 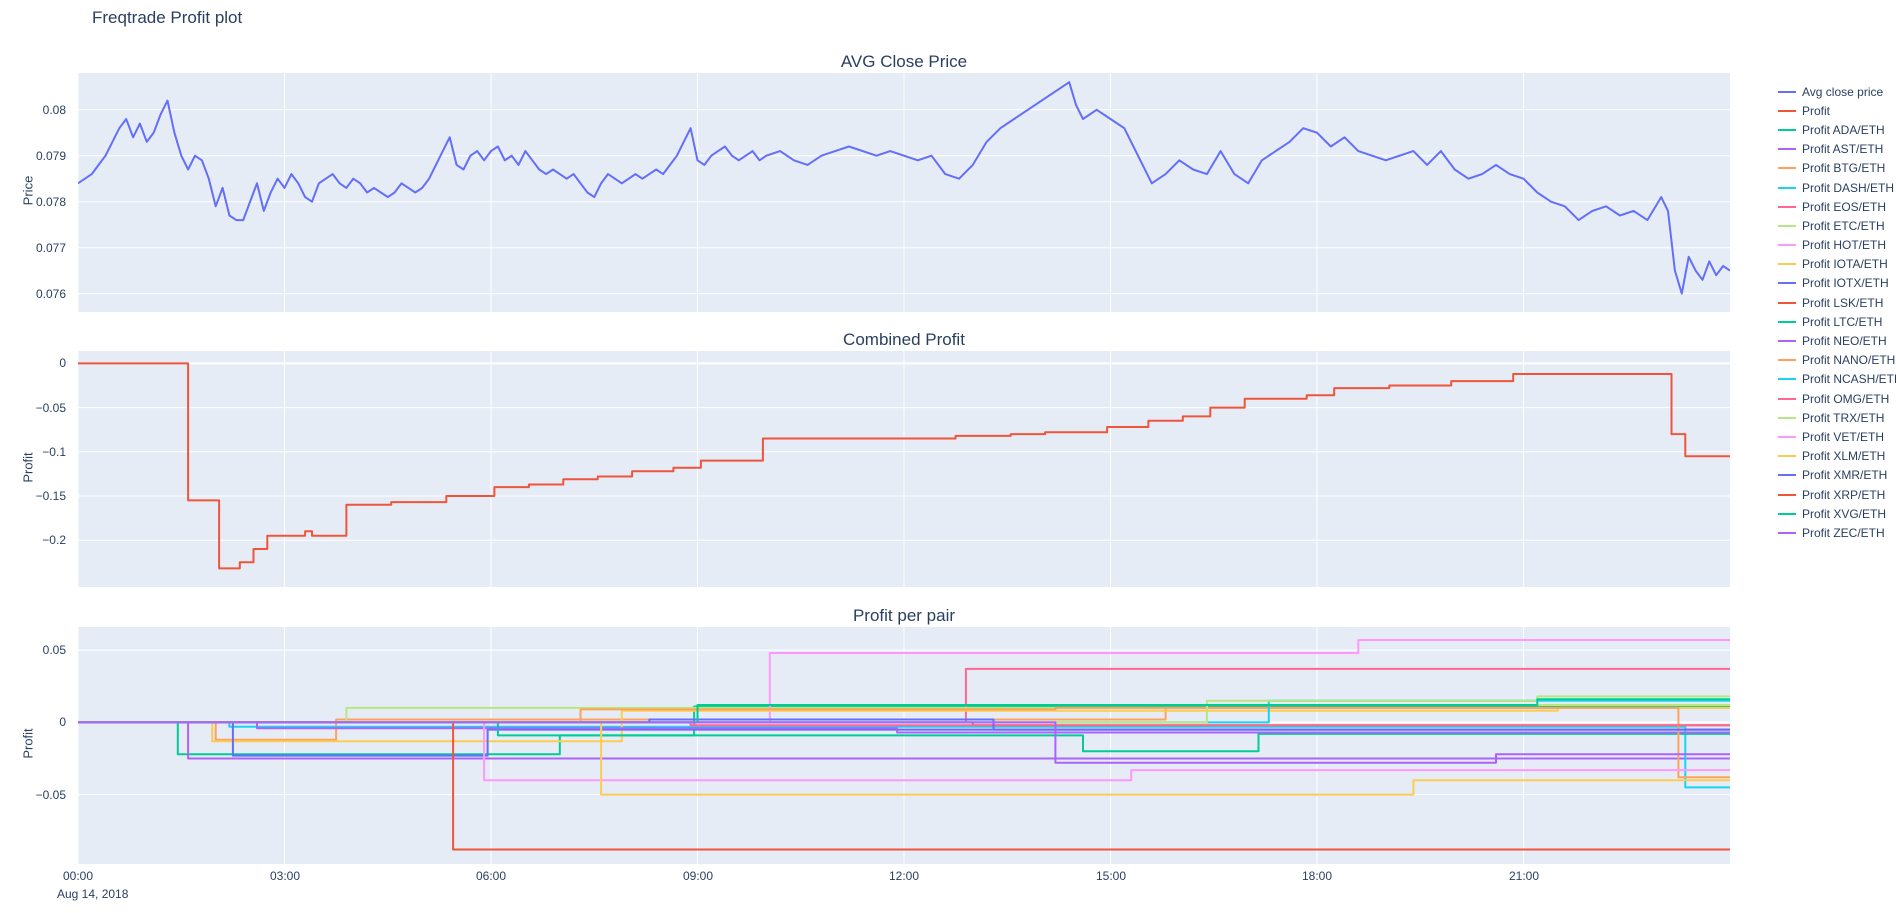 I want to click on x-tick-label: 21:00, so click(x=1524, y=876).